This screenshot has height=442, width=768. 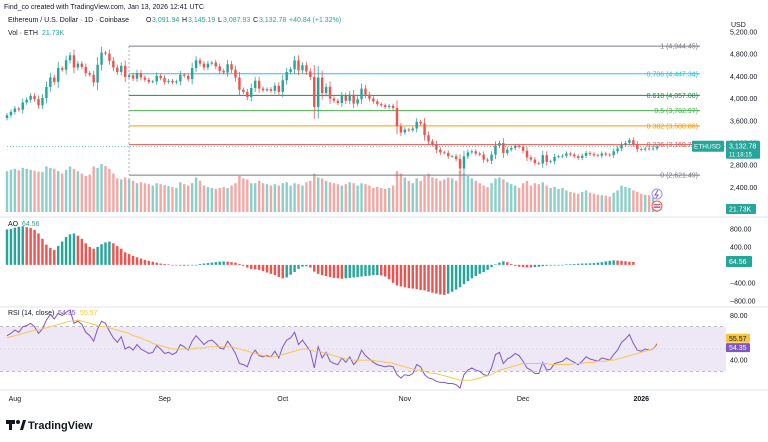 I want to click on ao-pane: AO 64.56, so click(x=320, y=258).